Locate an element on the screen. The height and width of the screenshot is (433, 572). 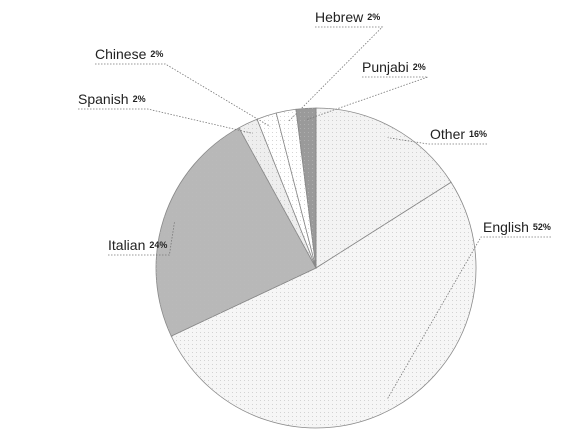
category-name: Spanish is located at coordinates (103, 99).